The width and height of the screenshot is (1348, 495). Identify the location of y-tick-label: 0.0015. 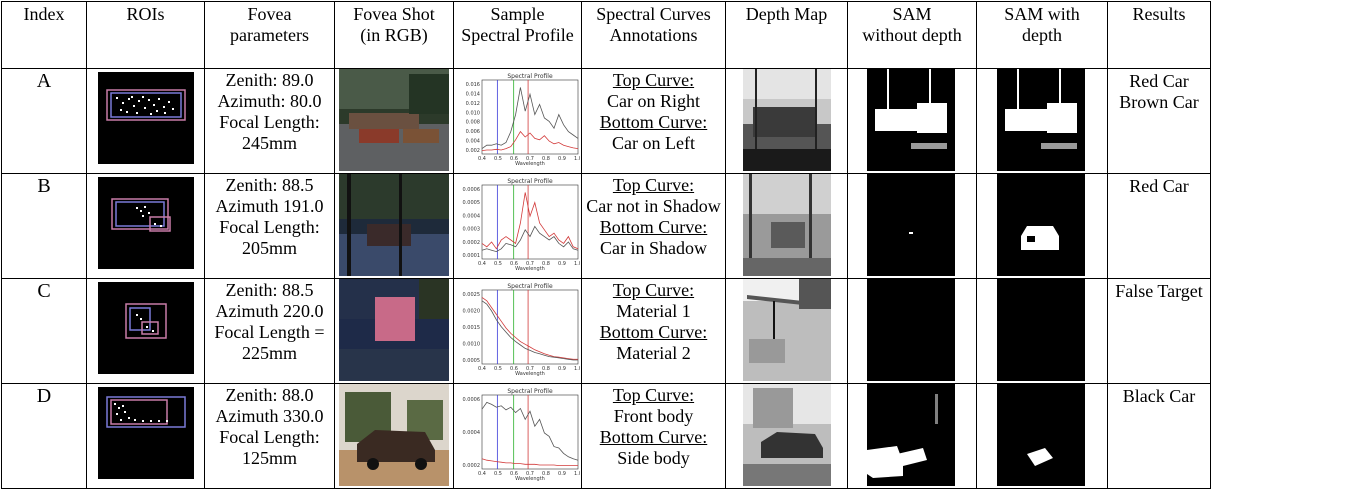
(472, 328).